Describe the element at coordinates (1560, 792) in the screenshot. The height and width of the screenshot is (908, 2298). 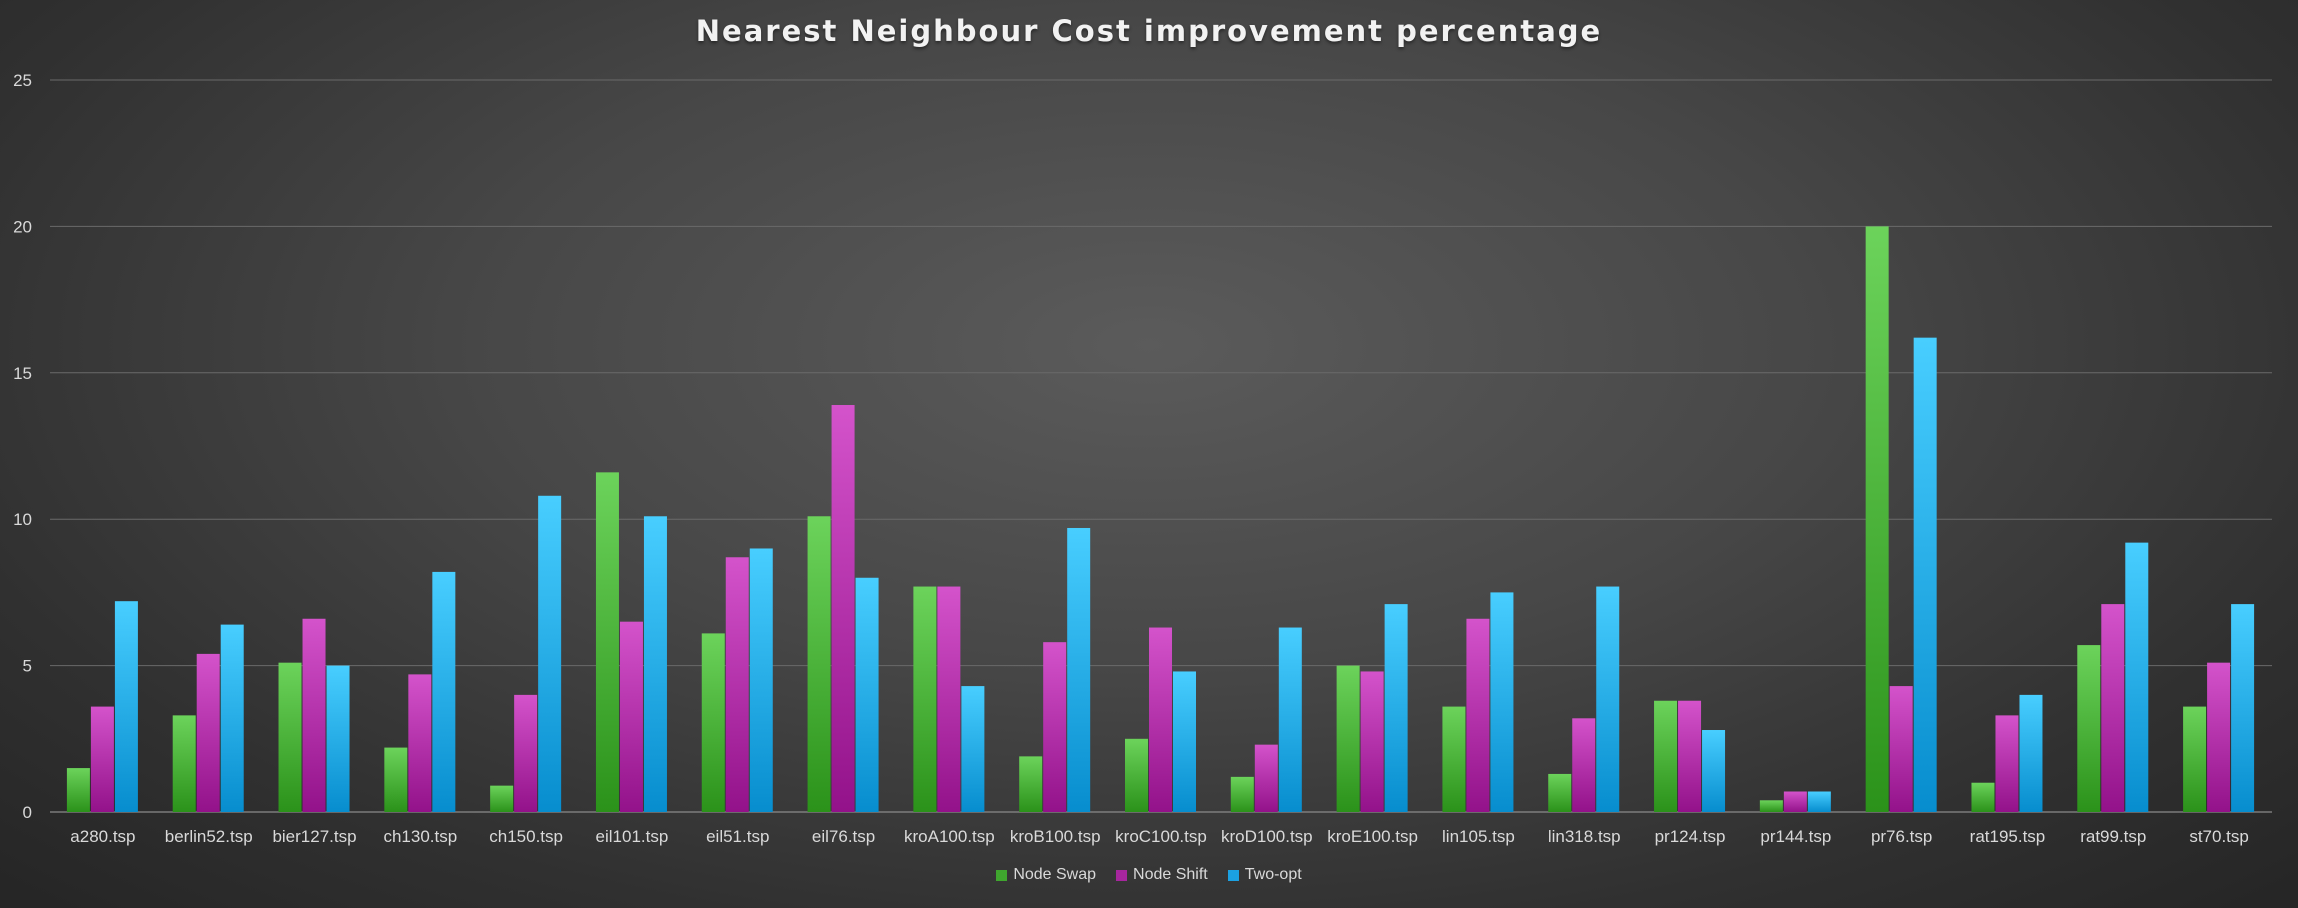
I see `bar-node-swap-lin318-tsp` at that location.